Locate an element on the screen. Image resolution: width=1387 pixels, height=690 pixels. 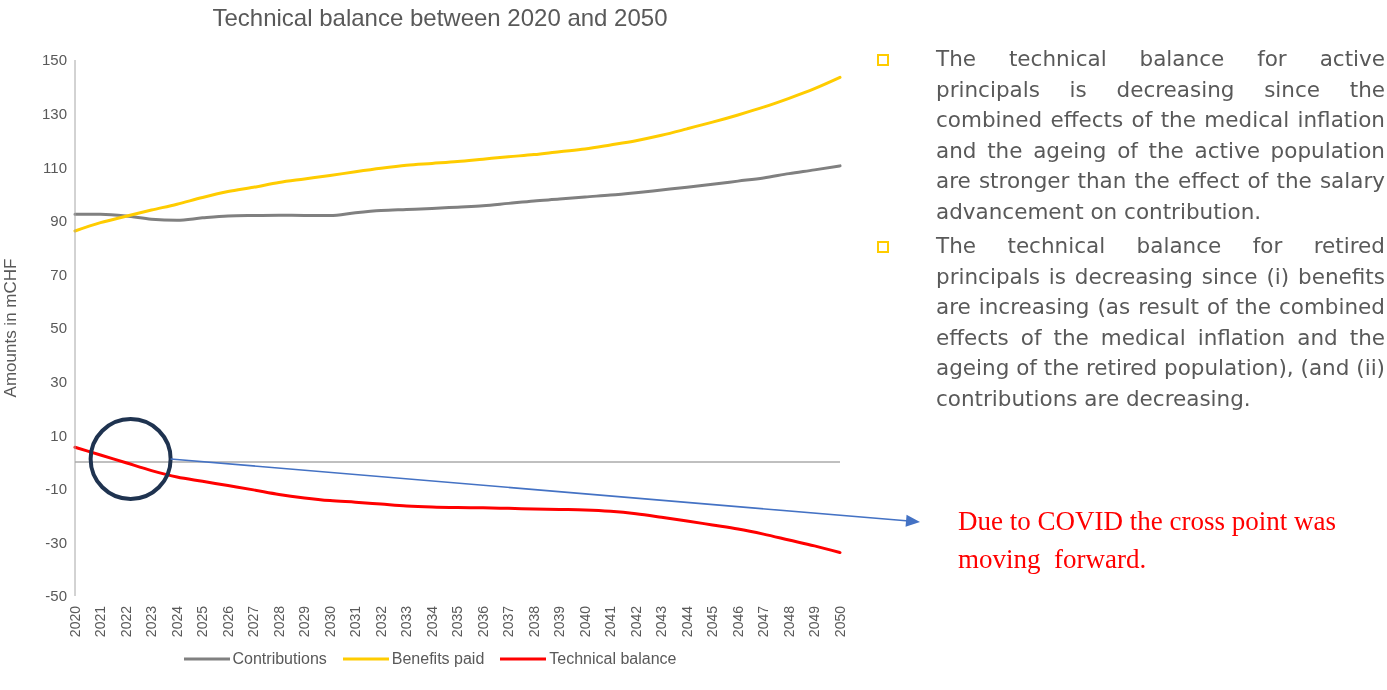
x-tick-label: 2029 is located at coordinates (304, 621).